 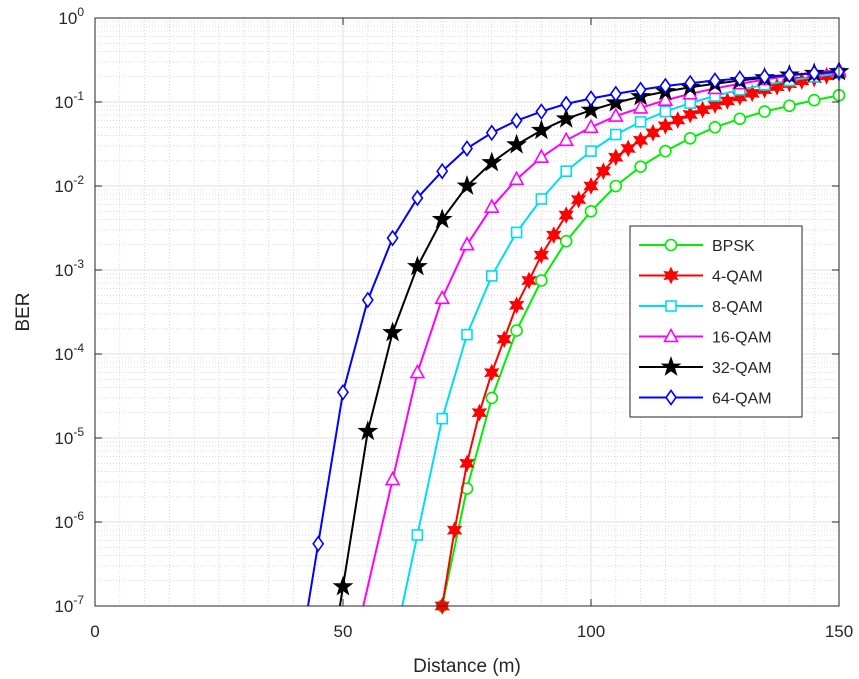 What do you see at coordinates (71, 16) in the screenshot?
I see `y-tick-label: 10⁰` at bounding box center [71, 16].